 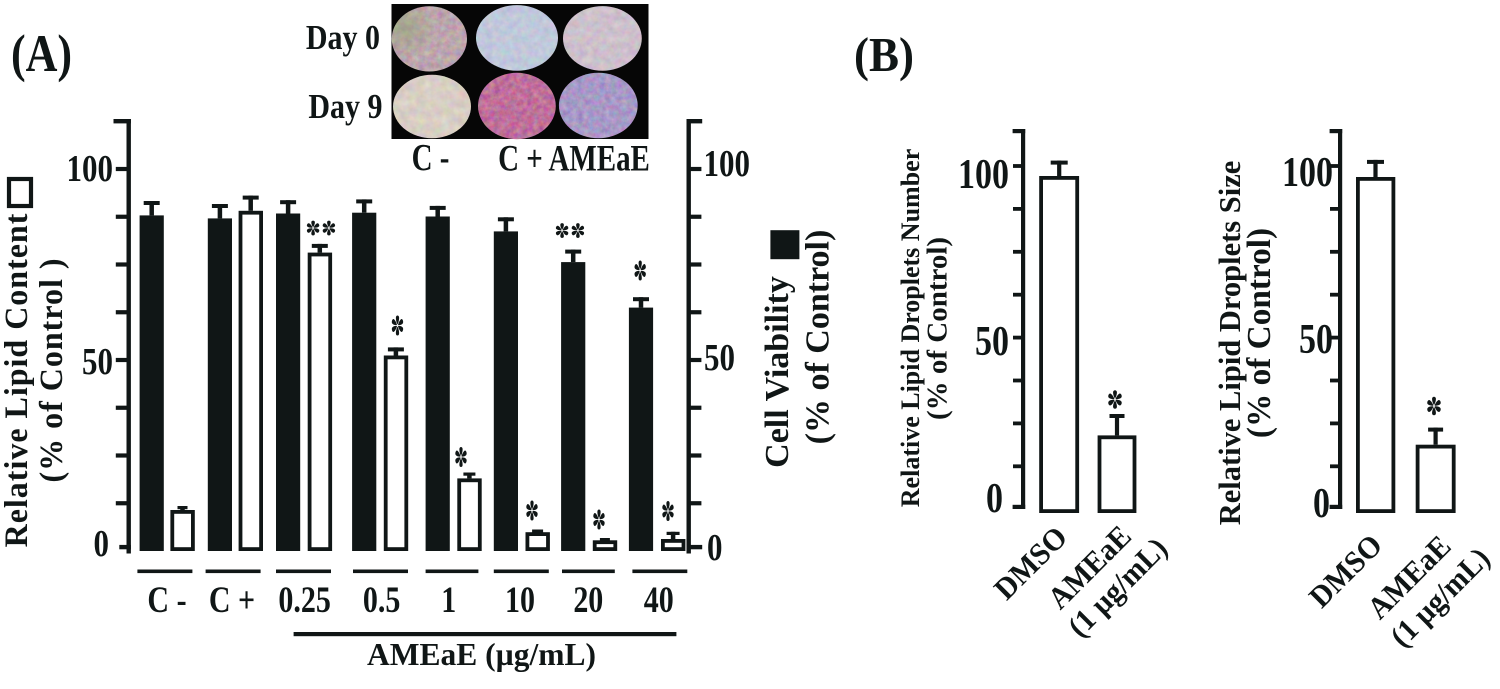 I want to click on svg-text: C +, so click(x=232, y=600).